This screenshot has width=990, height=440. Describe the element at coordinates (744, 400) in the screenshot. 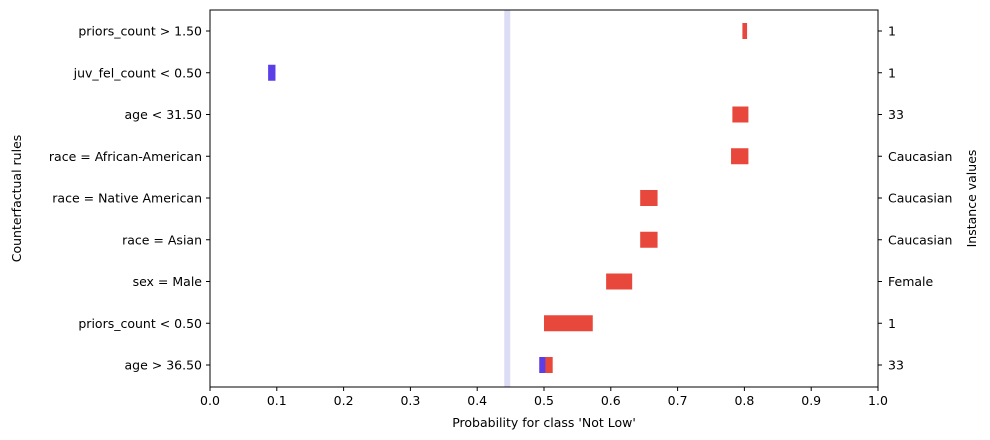

I see `x-tick-label: 0.8` at that location.